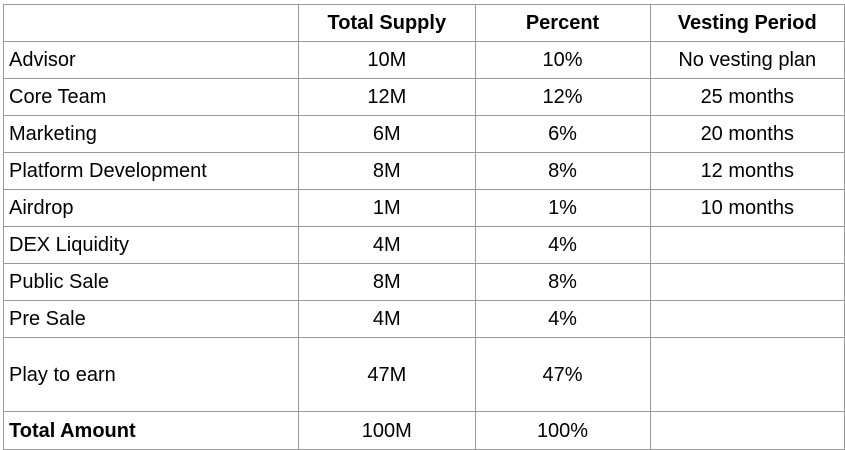 This screenshot has height=450, width=845. I want to click on row-vesting: 10 months, so click(747, 208).